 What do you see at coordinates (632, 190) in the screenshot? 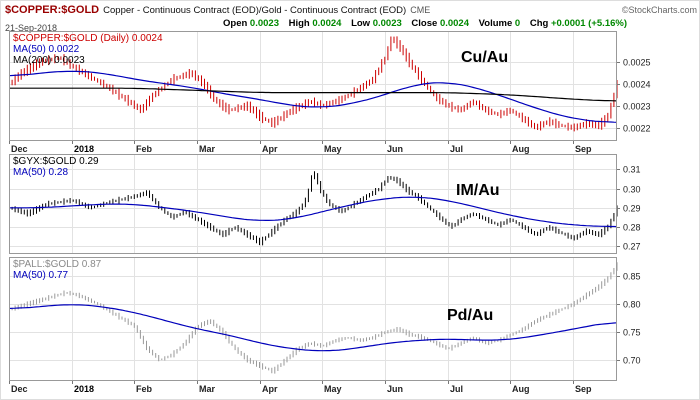
I see `y-tick-label: 0.30` at bounding box center [632, 190].